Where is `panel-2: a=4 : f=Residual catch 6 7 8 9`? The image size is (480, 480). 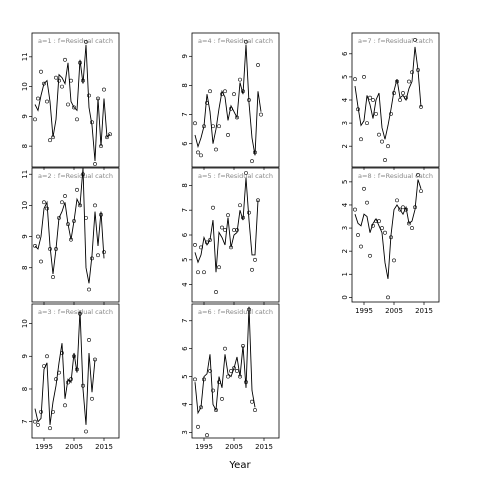
panel-2: a=4 : f=Residual catch 6 7 8 9 is located at coordinates (230, 101).